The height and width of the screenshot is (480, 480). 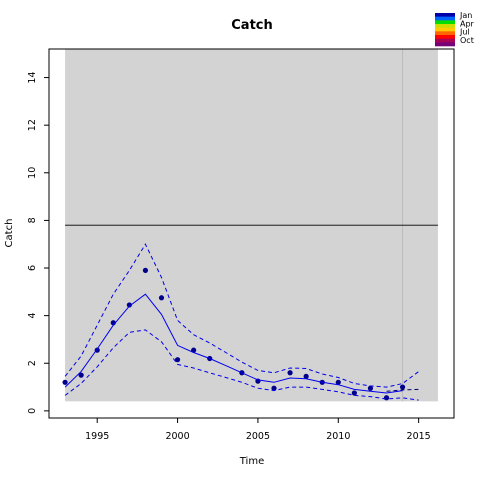 I want to click on y-tick-label: 6, so click(x=32, y=268).